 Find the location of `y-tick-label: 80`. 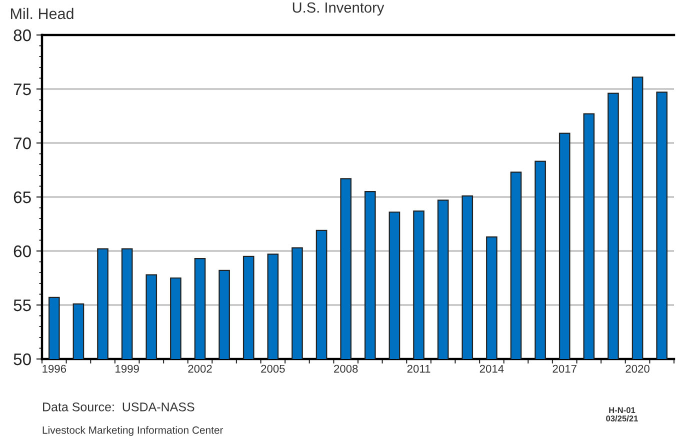

y-tick-label: 80 is located at coordinates (22, 35).